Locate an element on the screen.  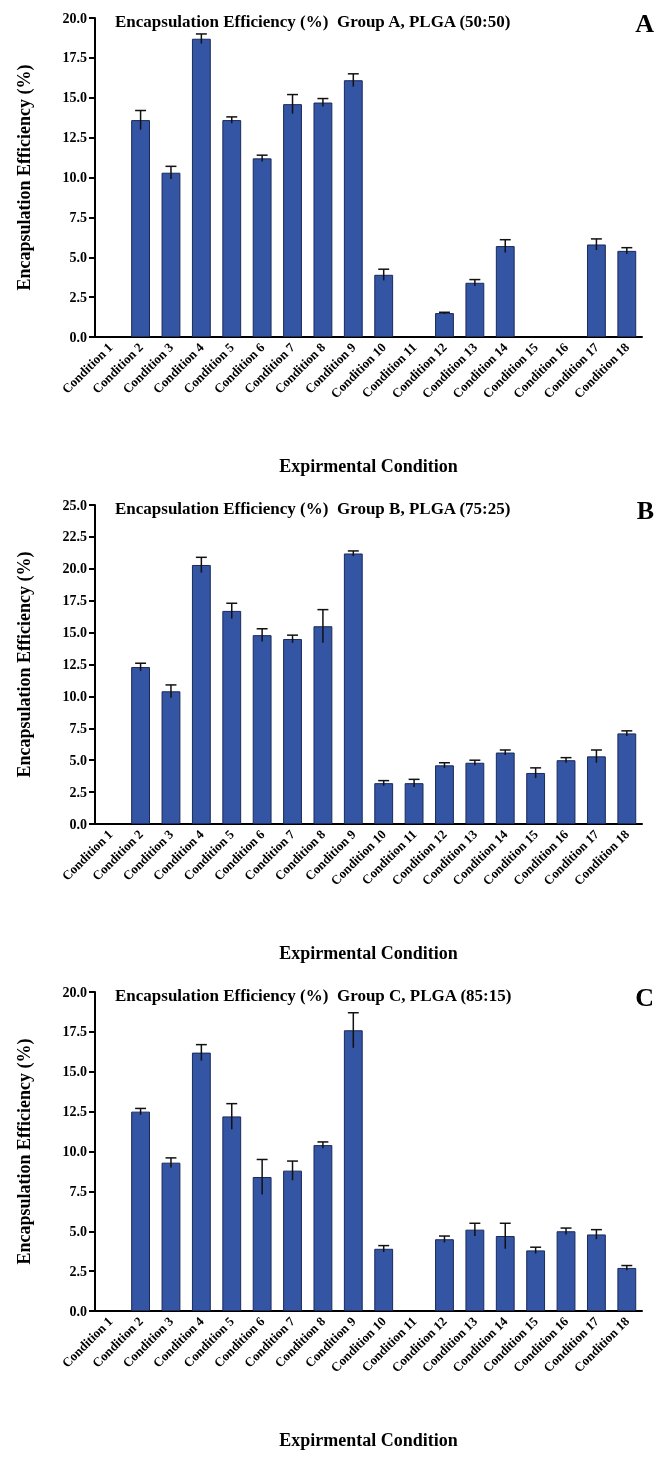
y-tick-label: 22.5 is located at coordinates (74, 537).